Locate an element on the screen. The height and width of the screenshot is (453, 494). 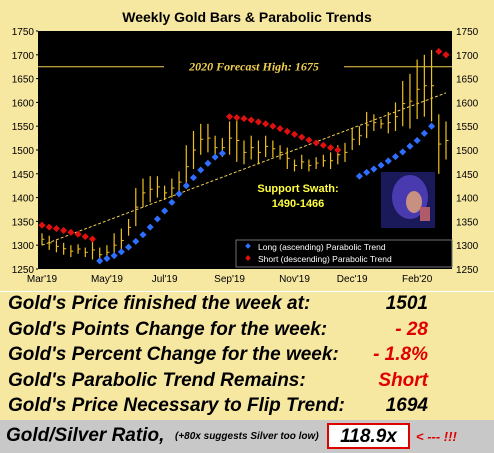
forecast-label: 2020 Forecast High: 1675 is located at coordinates (253, 67).